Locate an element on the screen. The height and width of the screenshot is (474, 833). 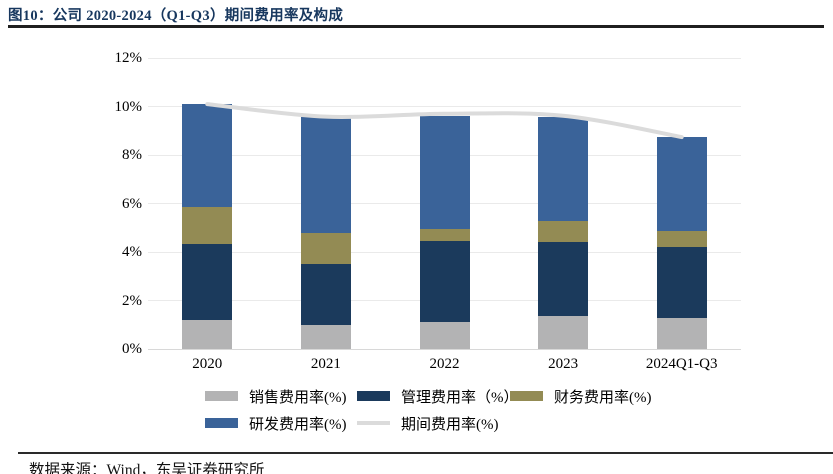
chart-legend: 销售费用率(%) 管理费用率（%） 财务费用率(%) 研发费用率(%) 期间费用率(%) is located at coordinates (428, 416).